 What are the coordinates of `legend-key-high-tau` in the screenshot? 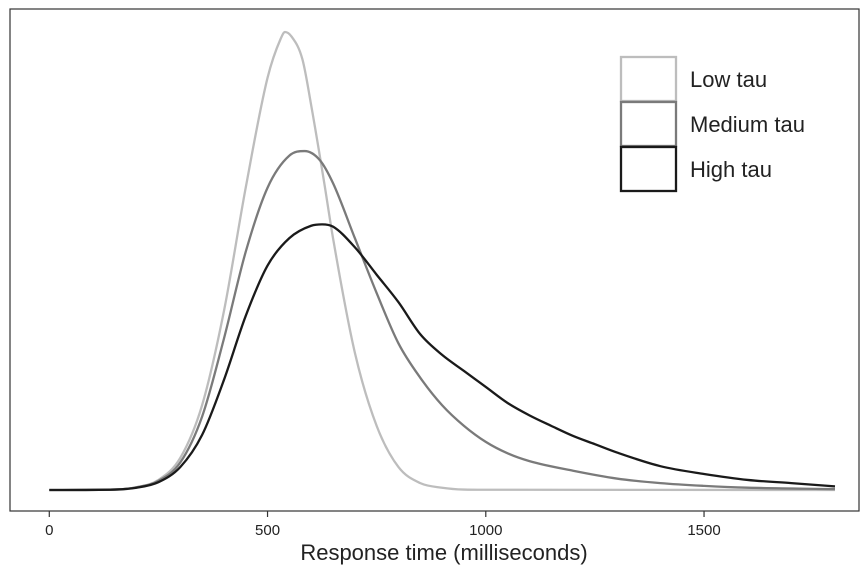 It's located at (648, 169).